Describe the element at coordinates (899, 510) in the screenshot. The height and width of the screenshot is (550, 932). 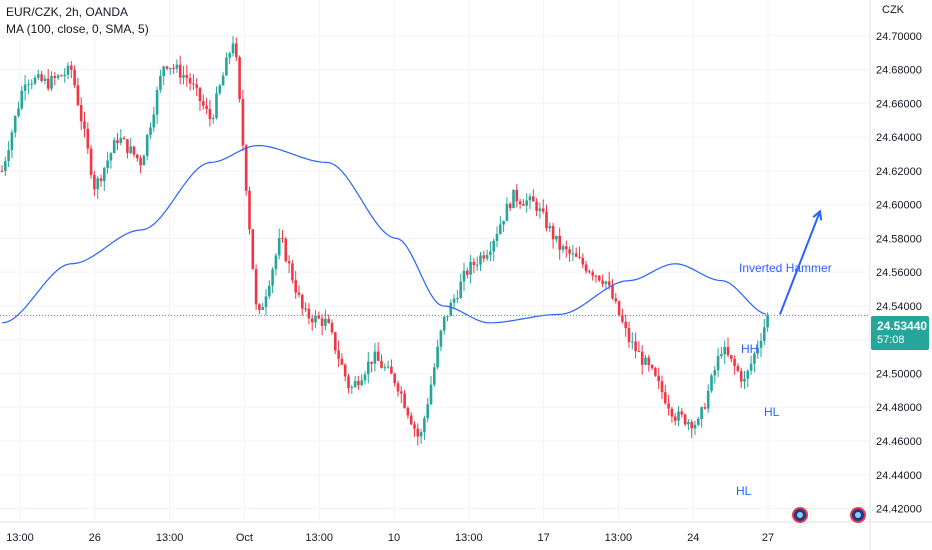
I see `y-tick-label: 24.42000` at that location.